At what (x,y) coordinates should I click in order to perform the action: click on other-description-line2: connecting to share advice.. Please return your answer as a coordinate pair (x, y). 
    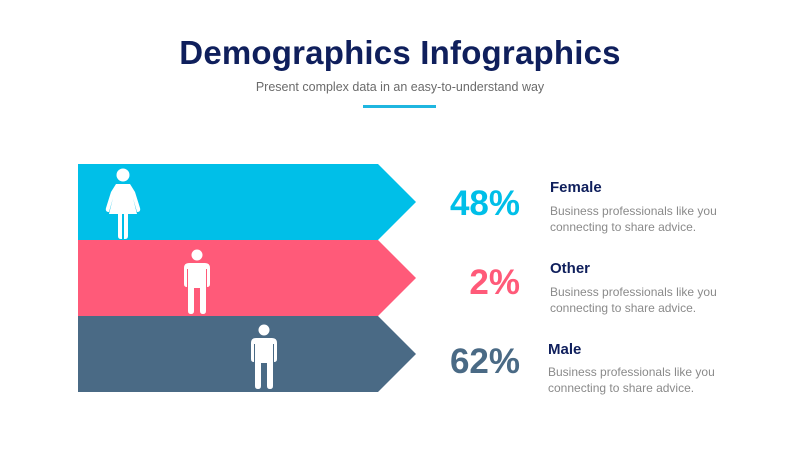
    Looking at the image, I should click on (623, 308).